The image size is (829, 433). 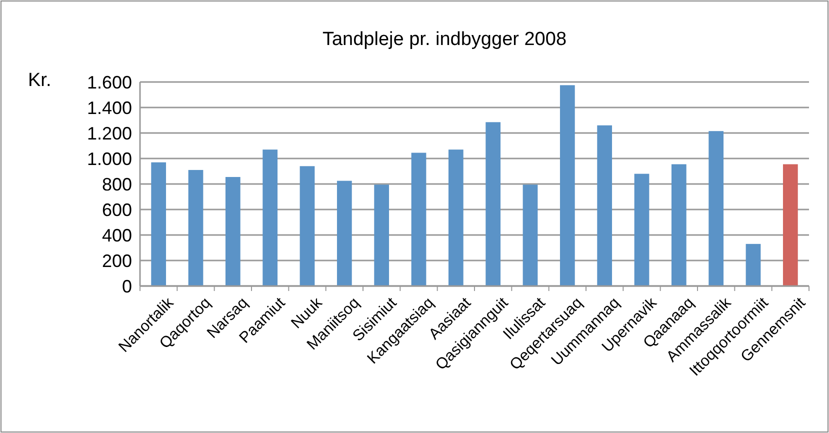 I want to click on y-tick-label: 1.400, so click(x=109, y=108).